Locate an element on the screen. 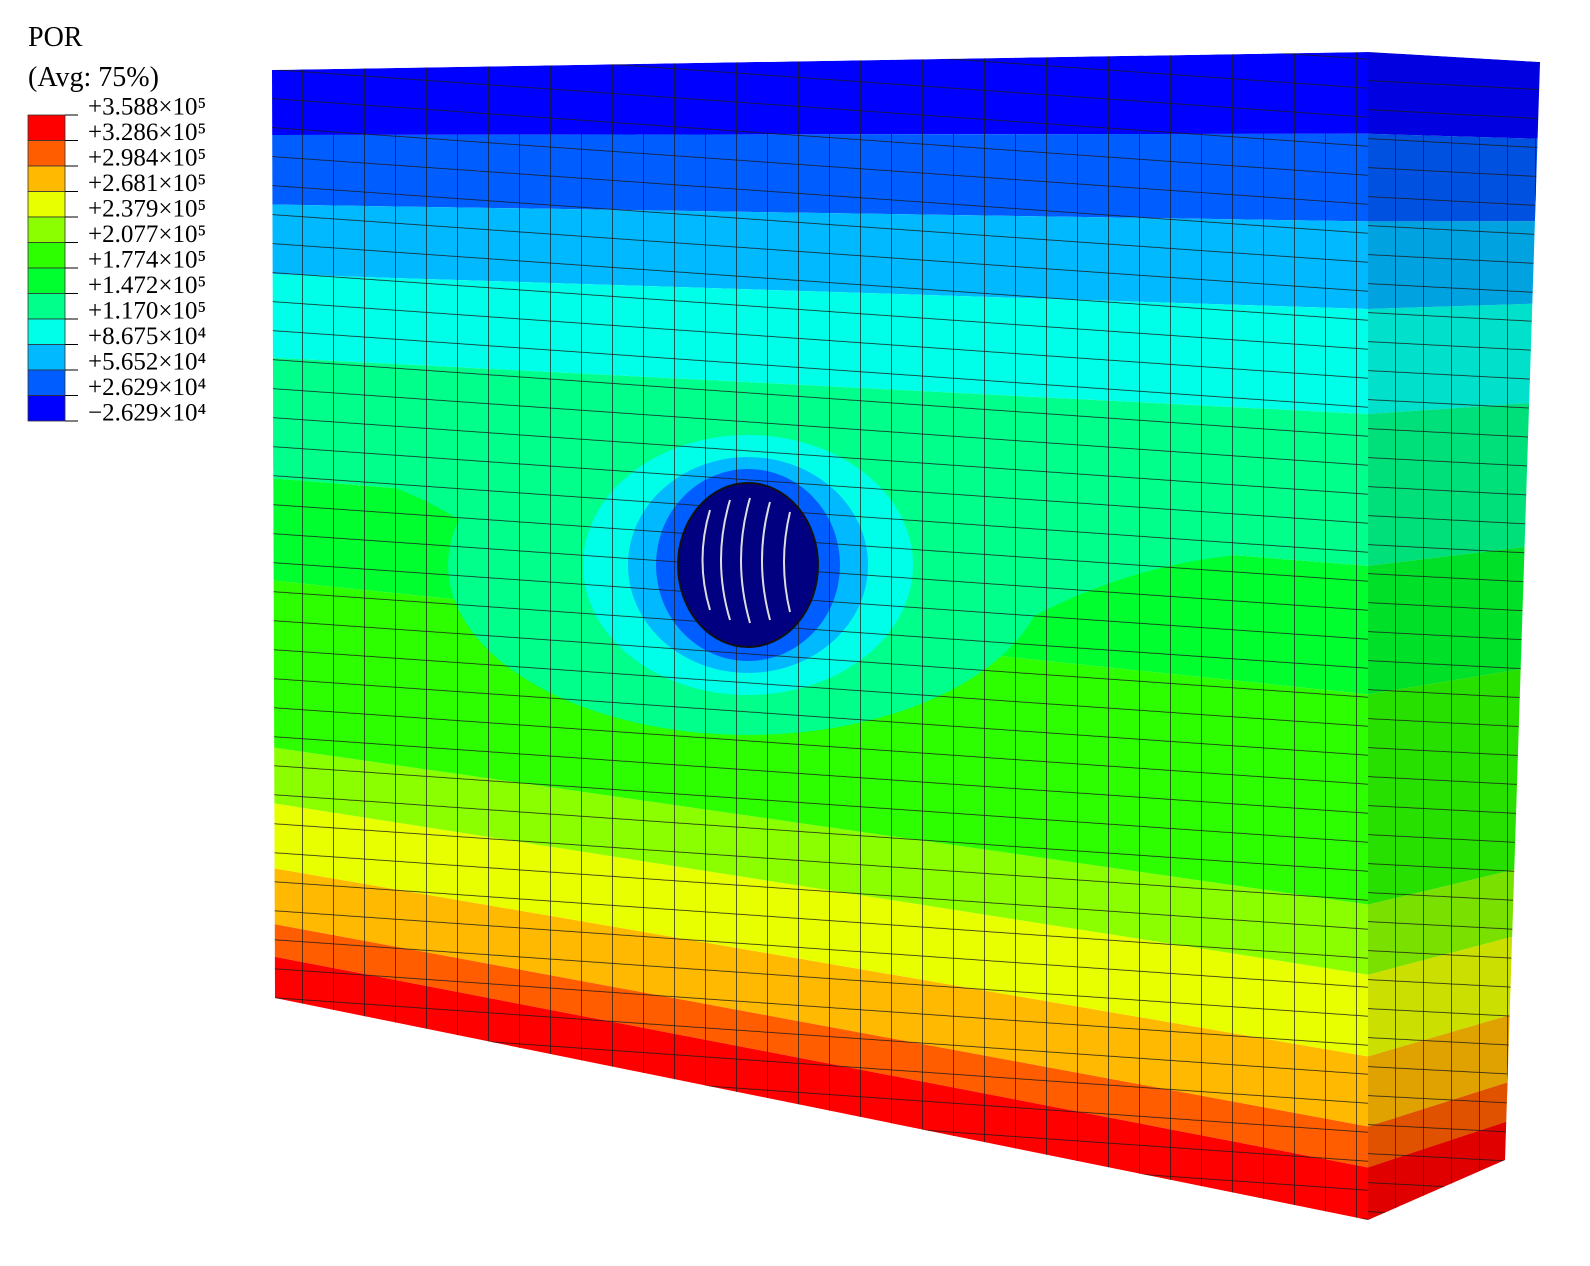  legend-label: +1.774×10⁵ is located at coordinates (147, 260).